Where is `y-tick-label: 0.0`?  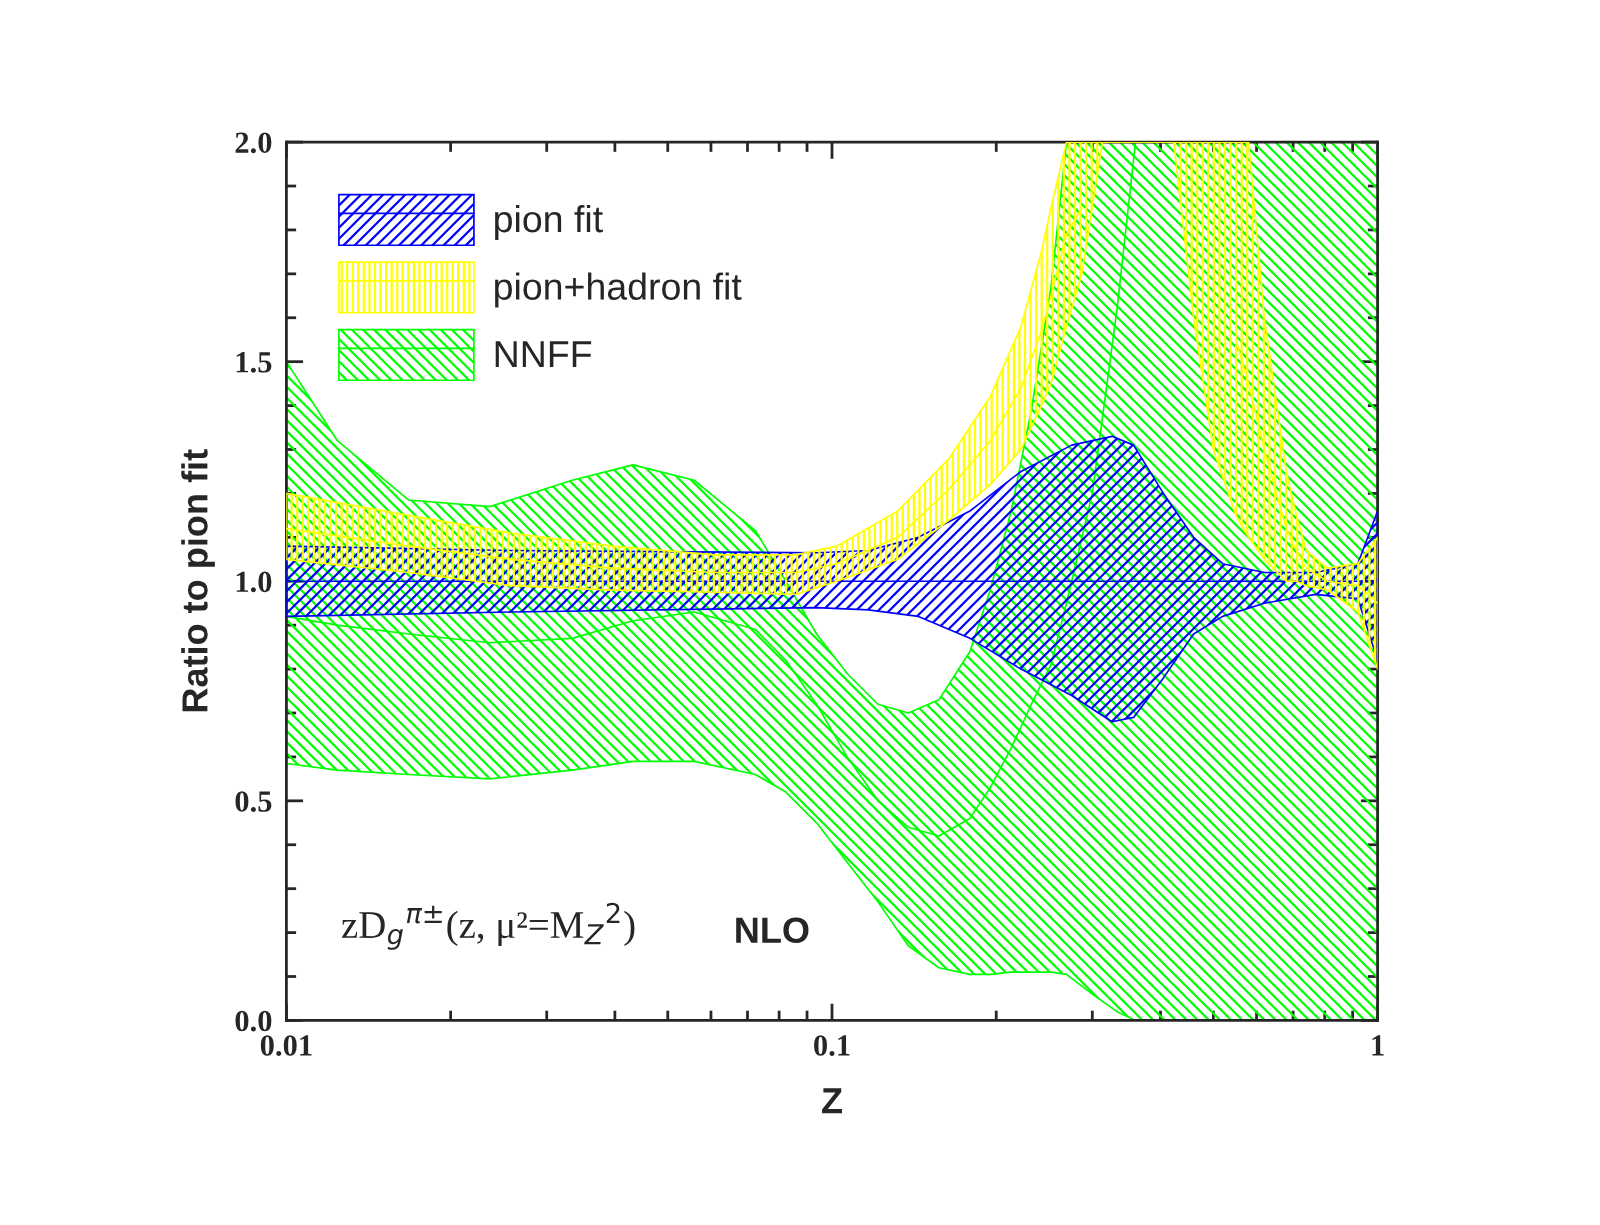
y-tick-label: 0.0 is located at coordinates (253, 1021).